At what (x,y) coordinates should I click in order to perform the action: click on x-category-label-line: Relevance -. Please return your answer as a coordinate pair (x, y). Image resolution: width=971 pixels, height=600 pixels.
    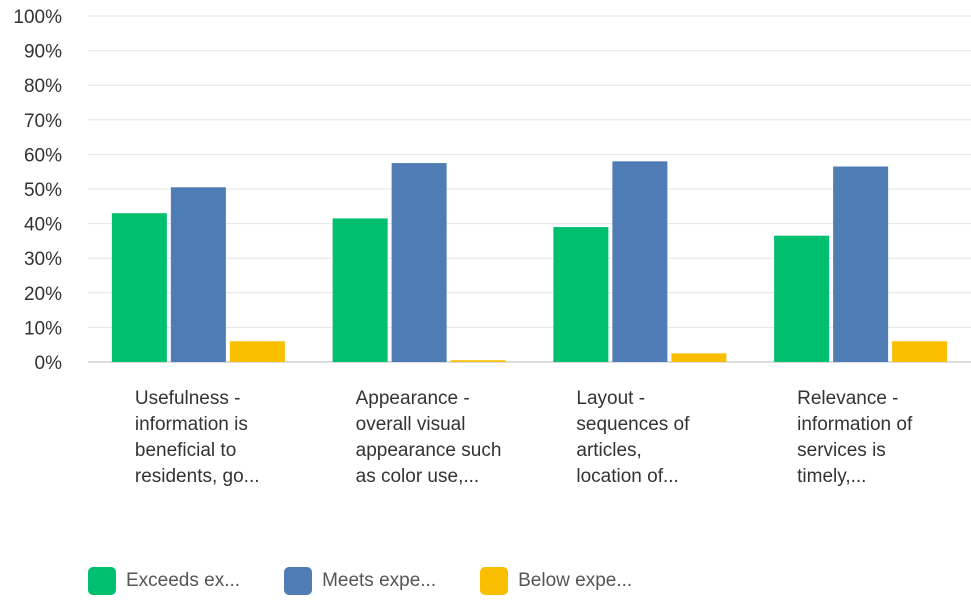
    Looking at the image, I should click on (848, 398).